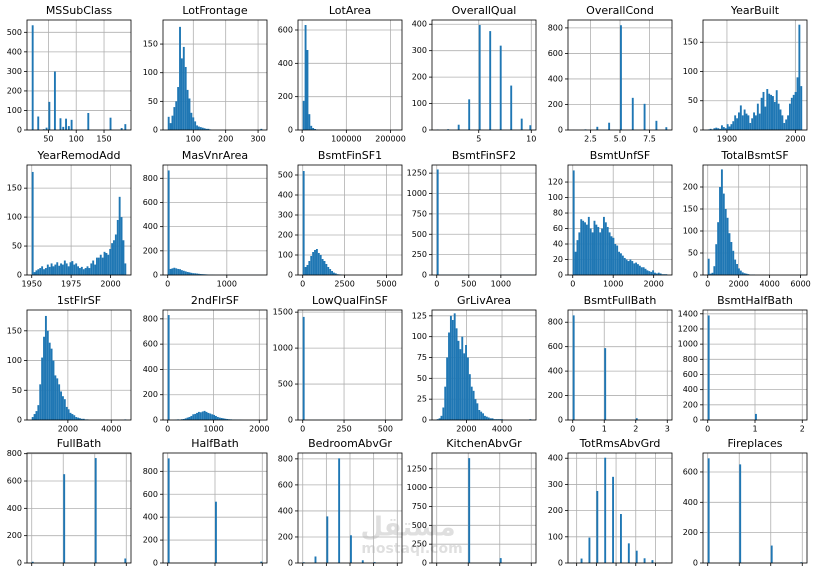  What do you see at coordinates (79, 155) in the screenshot?
I see `subplot-title: YearRemodAdd` at bounding box center [79, 155].